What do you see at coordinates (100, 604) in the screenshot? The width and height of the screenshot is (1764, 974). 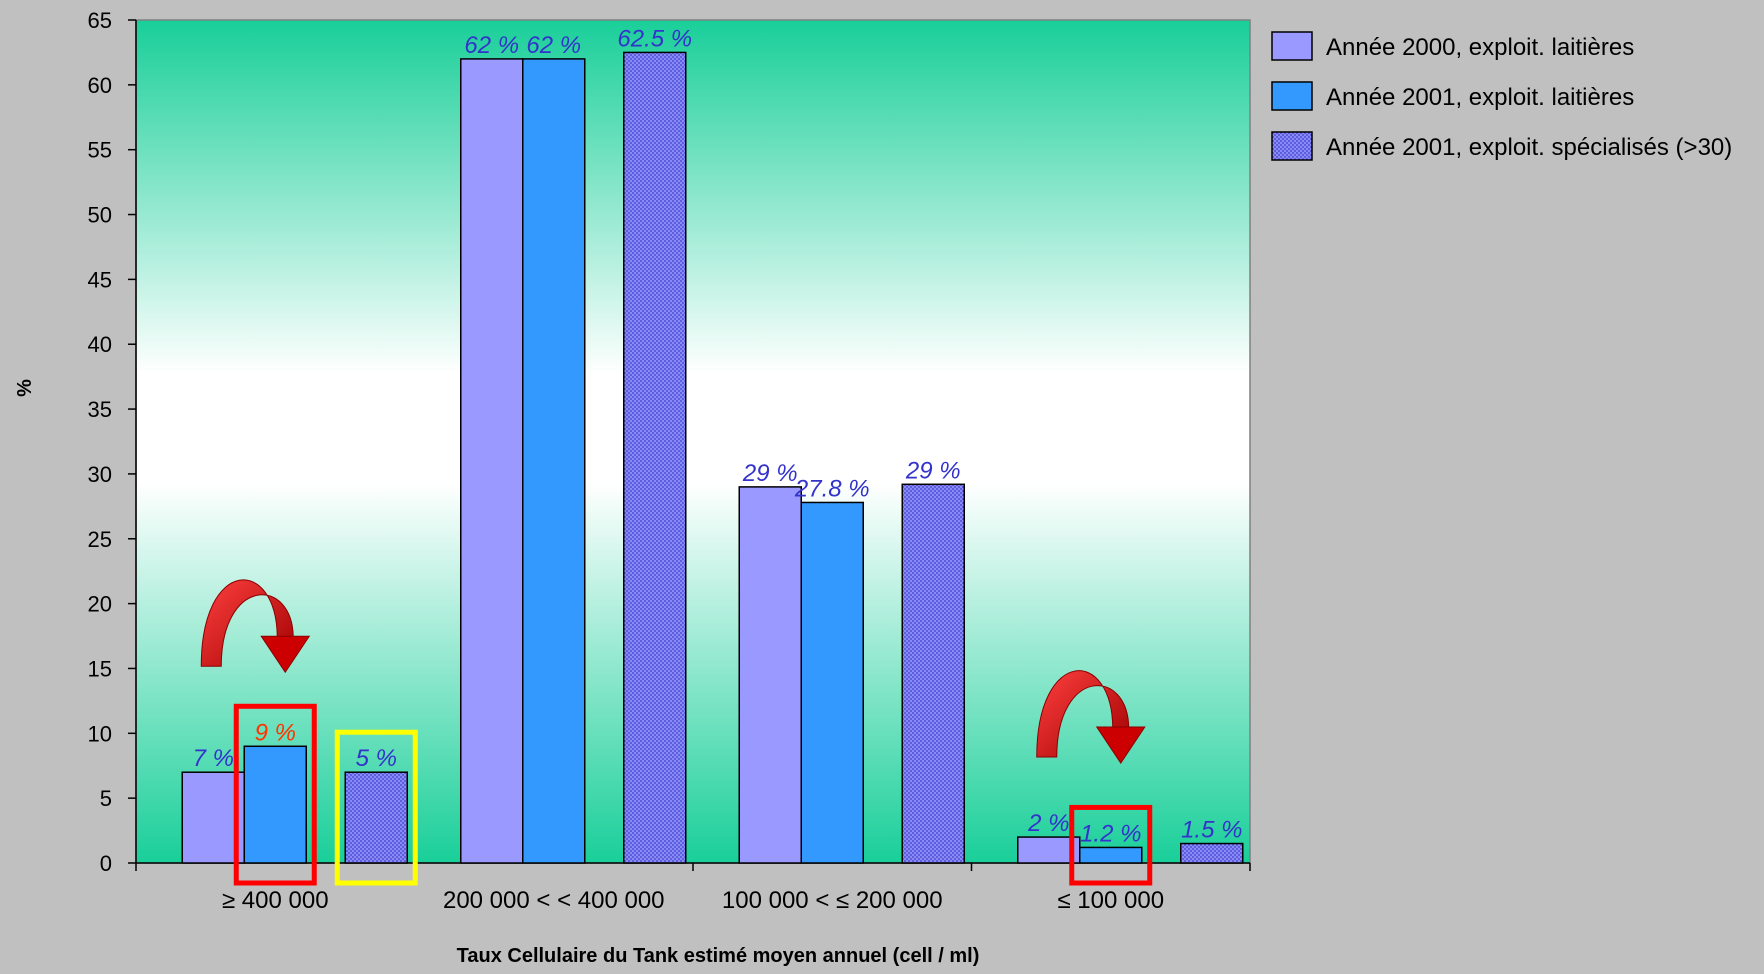 I see `y-tick-label: 20` at bounding box center [100, 604].